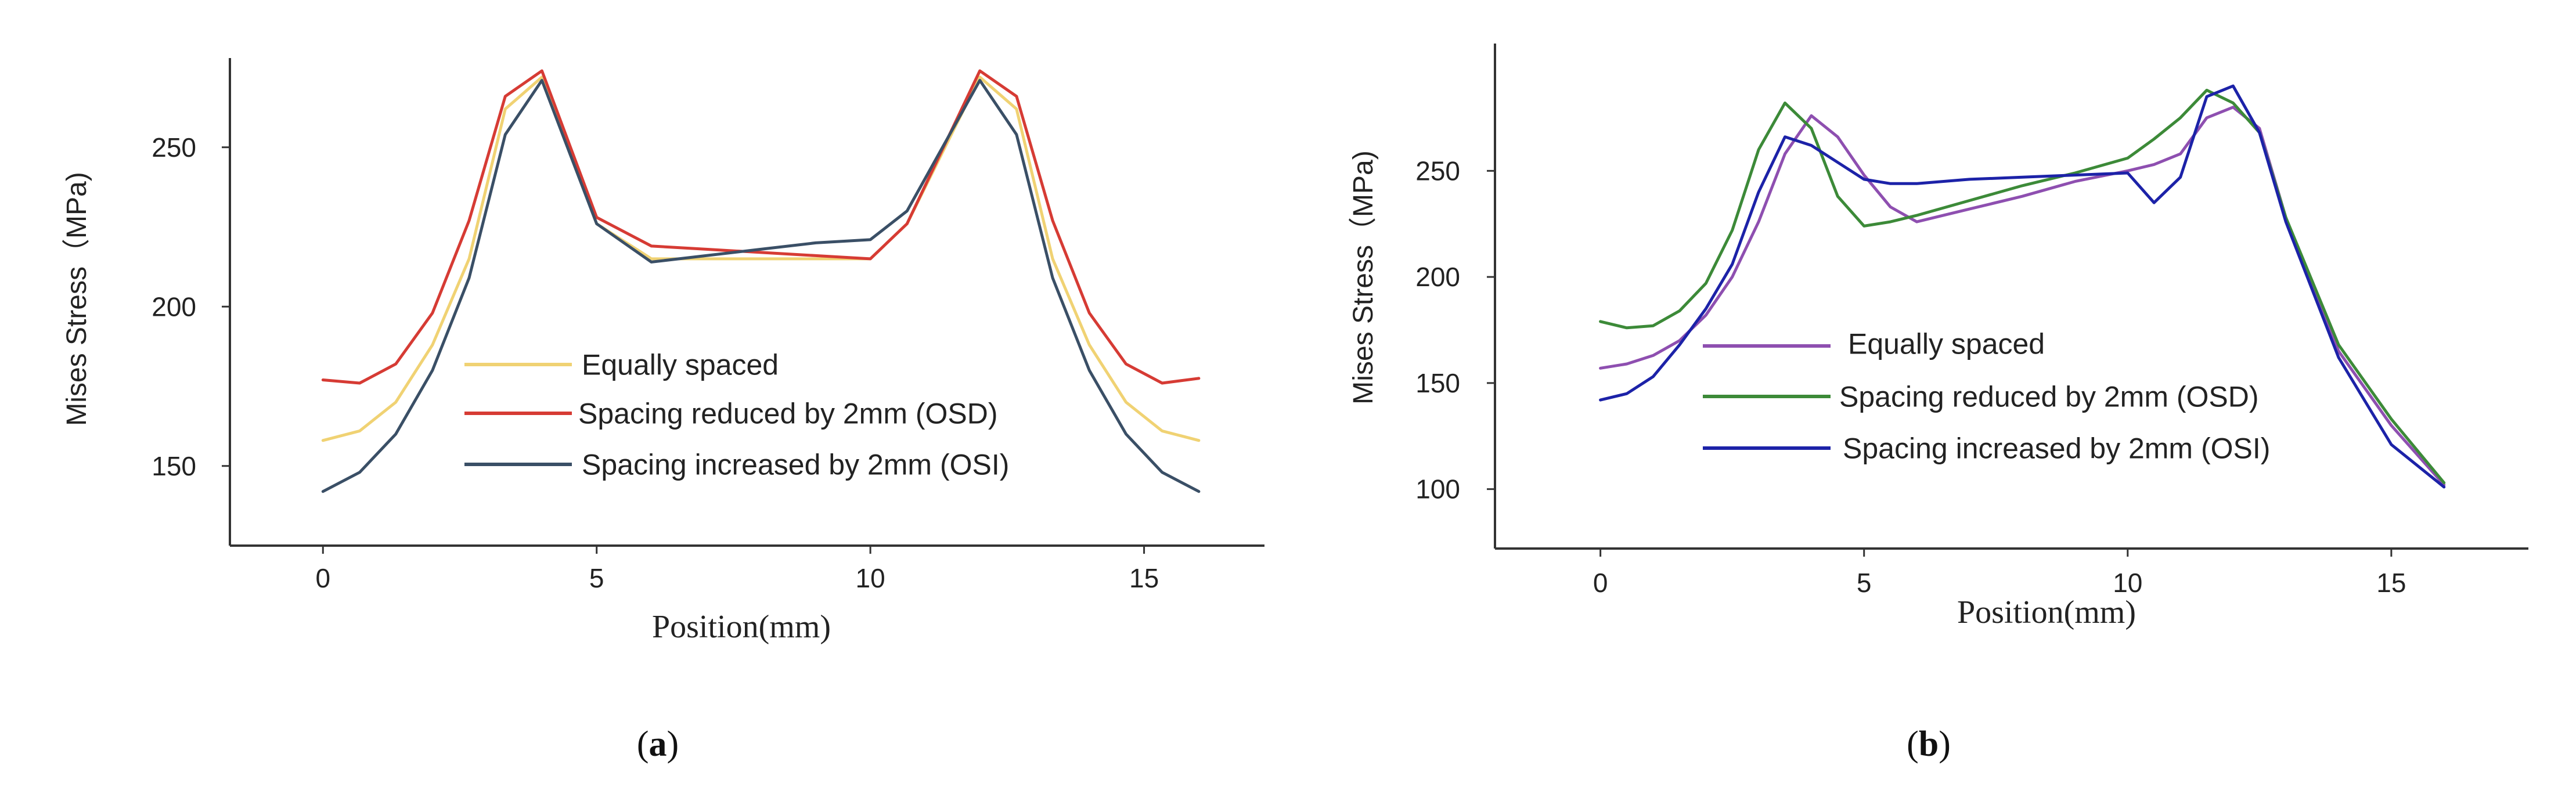 This screenshot has width=2576, height=808. What do you see at coordinates (788, 414) in the screenshot?
I see `legend-label-osd-a: Spacing reduced by 2mm (OSD)` at bounding box center [788, 414].